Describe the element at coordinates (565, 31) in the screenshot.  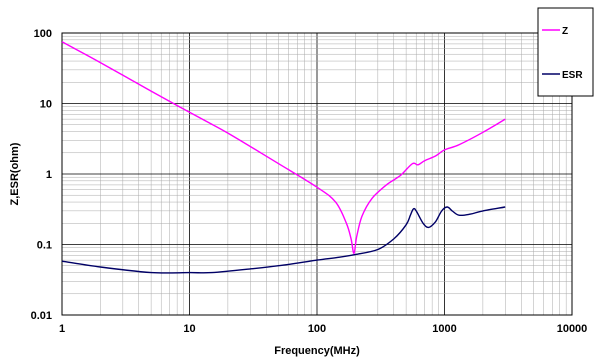
I see `legend-label-z: Z` at that location.